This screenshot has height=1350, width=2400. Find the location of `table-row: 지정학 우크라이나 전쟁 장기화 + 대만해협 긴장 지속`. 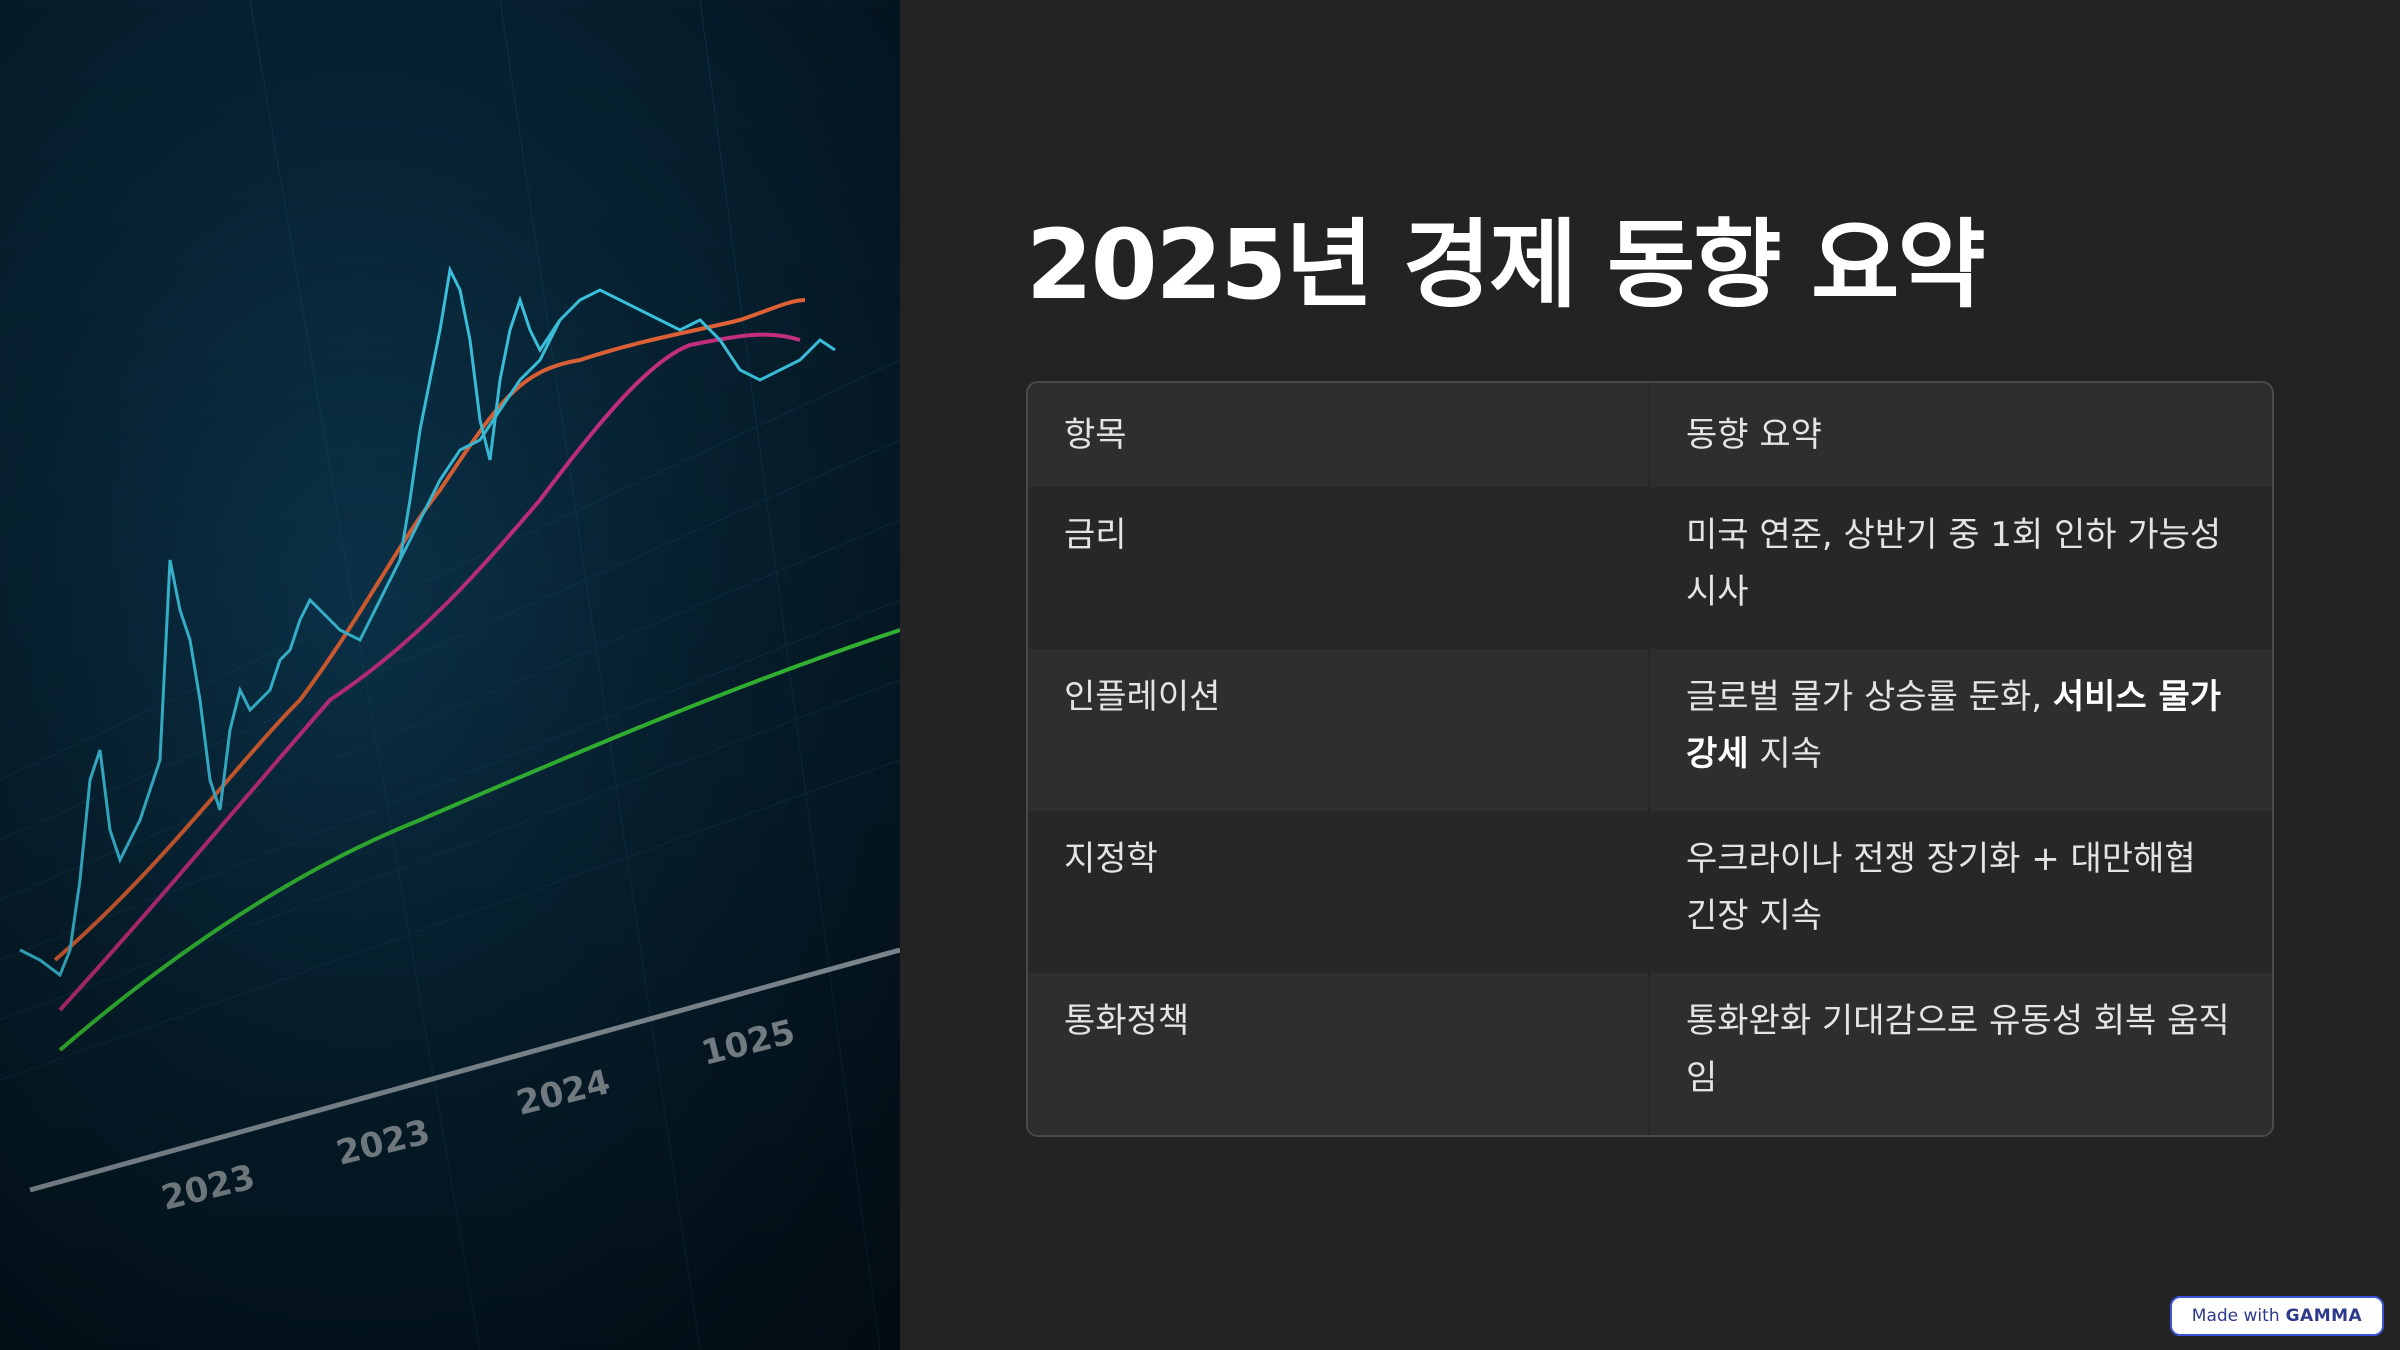

table-row: 지정학 우크라이나 전쟁 장기화 + 대만해협 긴장 지속 is located at coordinates (1650, 892).